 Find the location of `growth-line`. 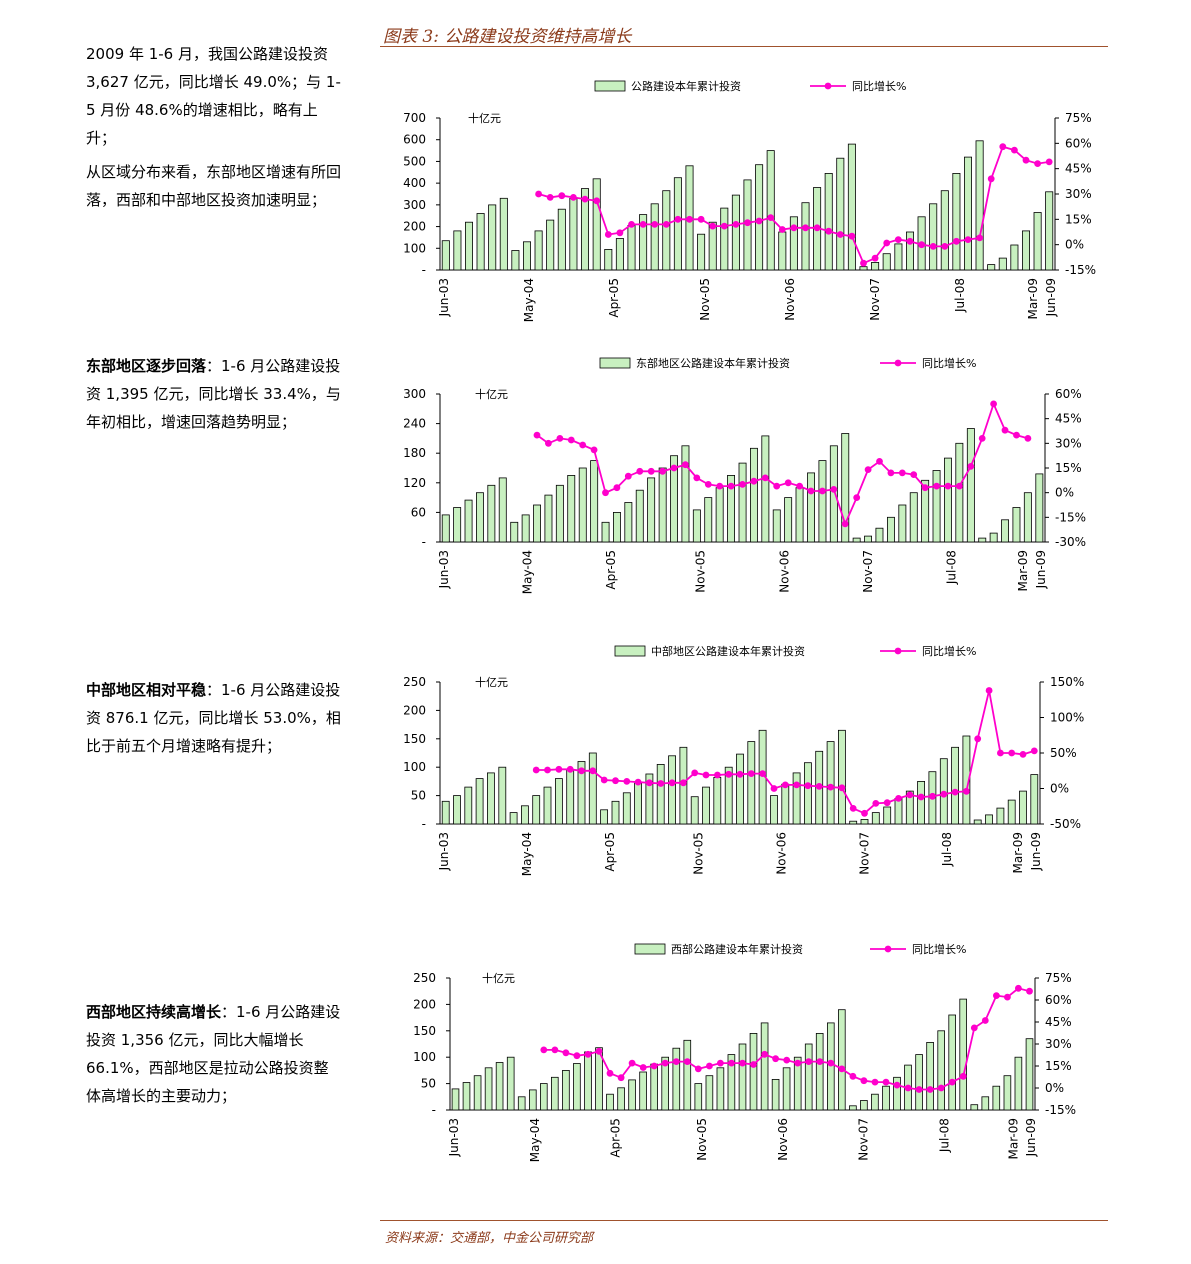

growth-line is located at coordinates (782, 464).